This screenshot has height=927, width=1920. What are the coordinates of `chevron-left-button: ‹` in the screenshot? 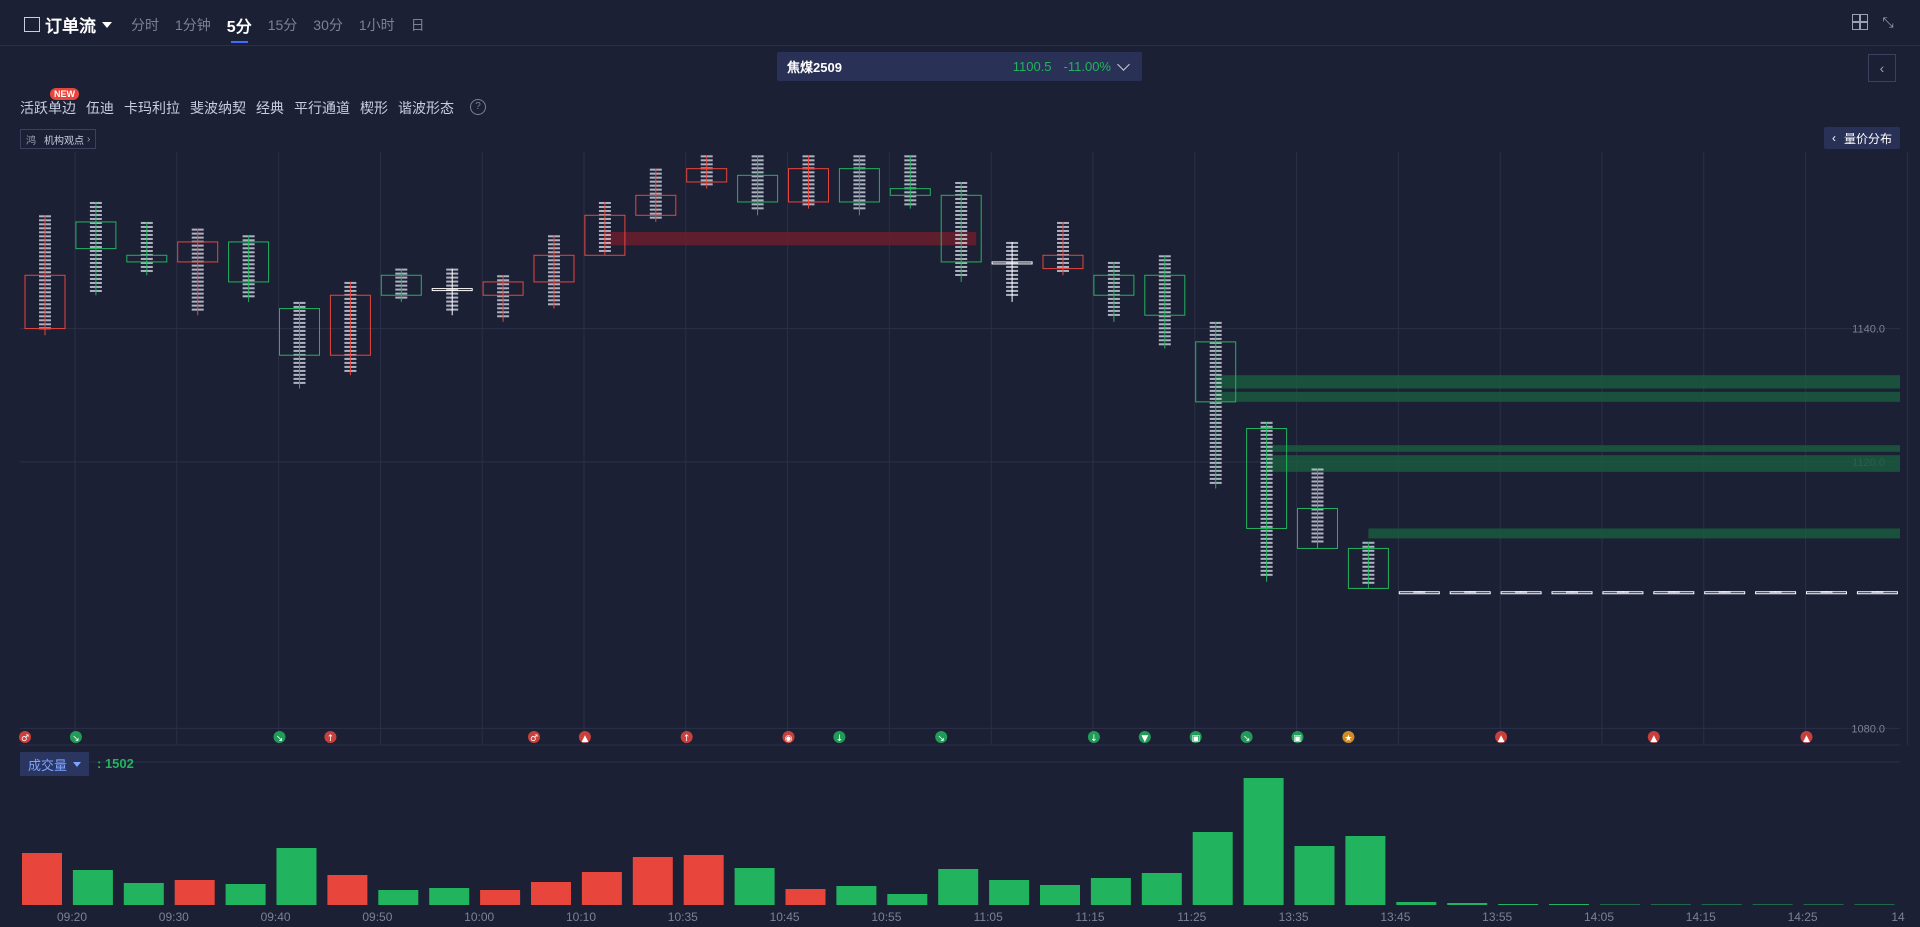 It's located at (1882, 68).